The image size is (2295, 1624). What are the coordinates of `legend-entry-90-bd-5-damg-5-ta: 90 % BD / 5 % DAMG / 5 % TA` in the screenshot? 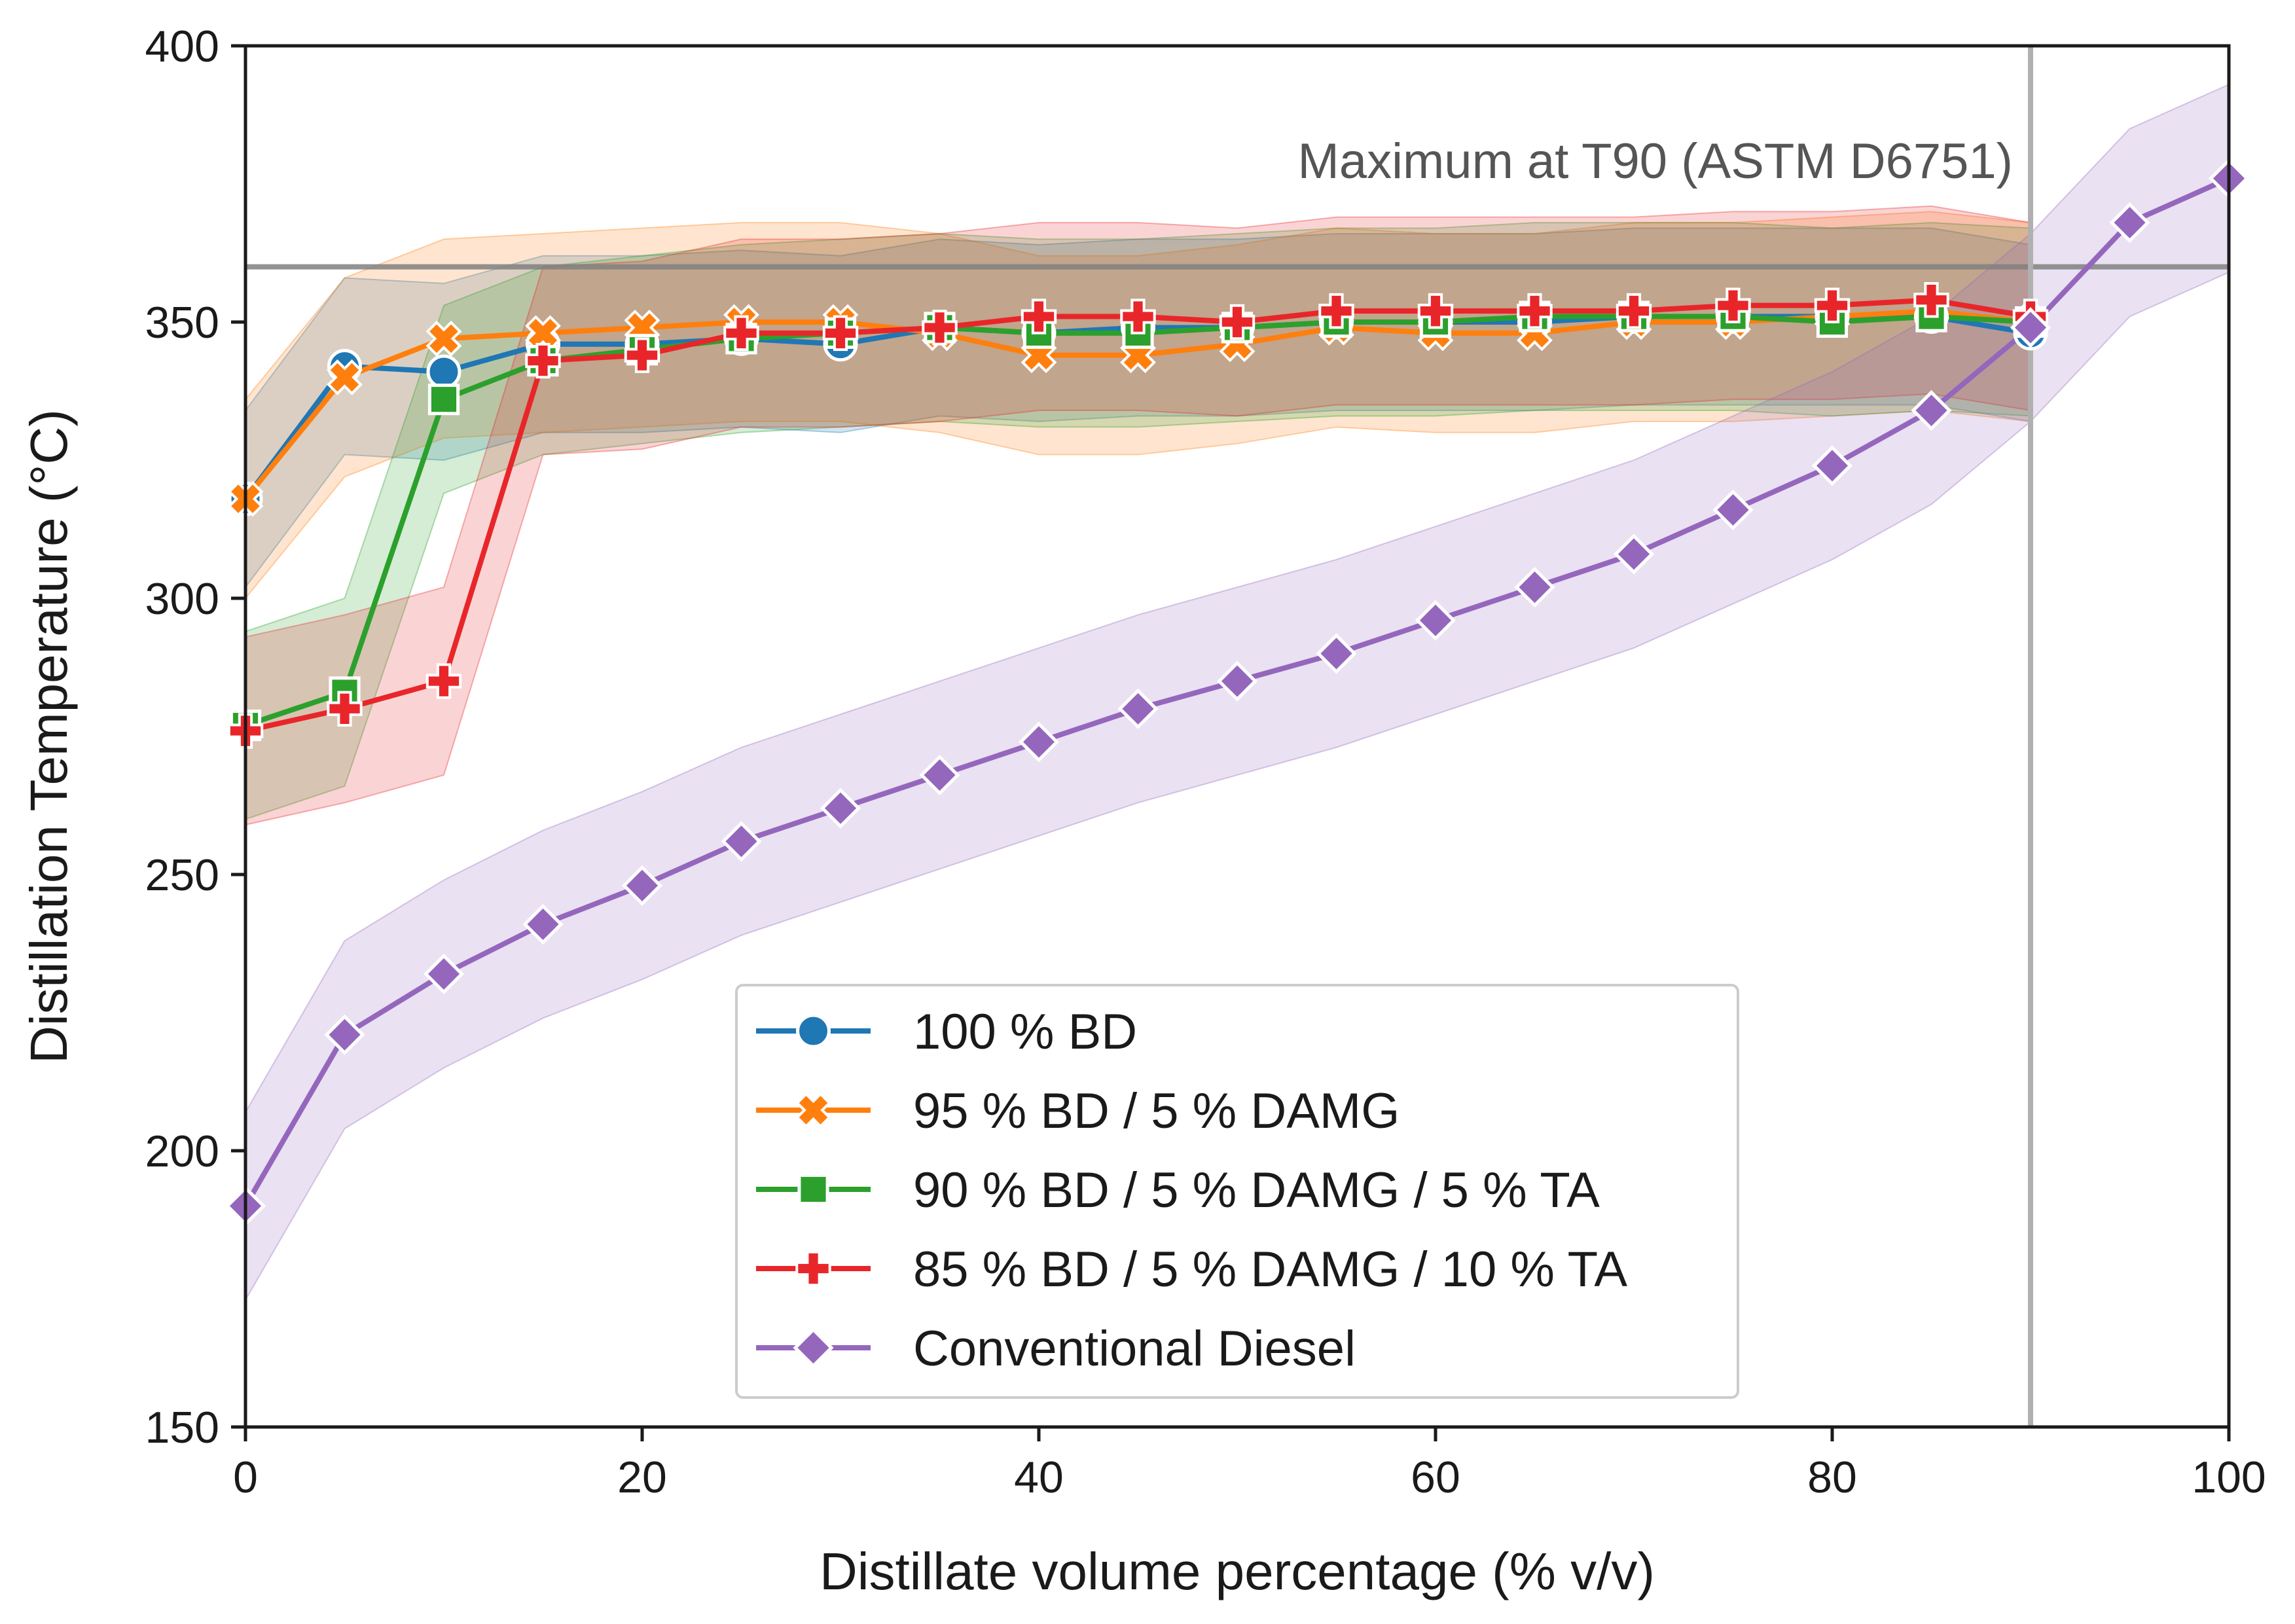 It's located at (1178, 1190).